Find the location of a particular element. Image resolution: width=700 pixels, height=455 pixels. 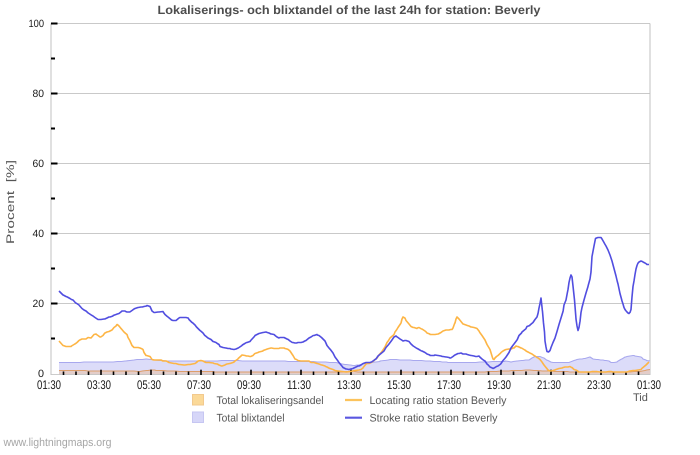

svg-text: Total lokaliseringsandel is located at coordinates (270, 401).